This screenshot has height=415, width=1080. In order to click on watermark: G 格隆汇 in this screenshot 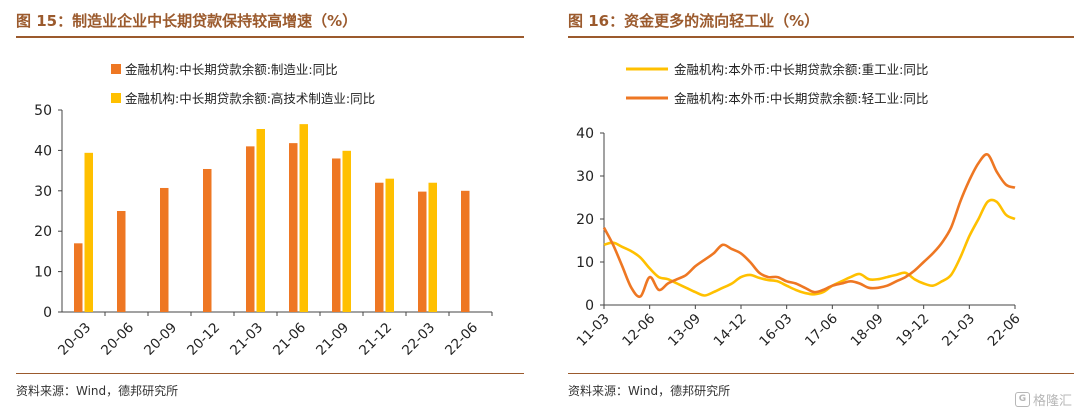, I will do `click(1043, 399)`.